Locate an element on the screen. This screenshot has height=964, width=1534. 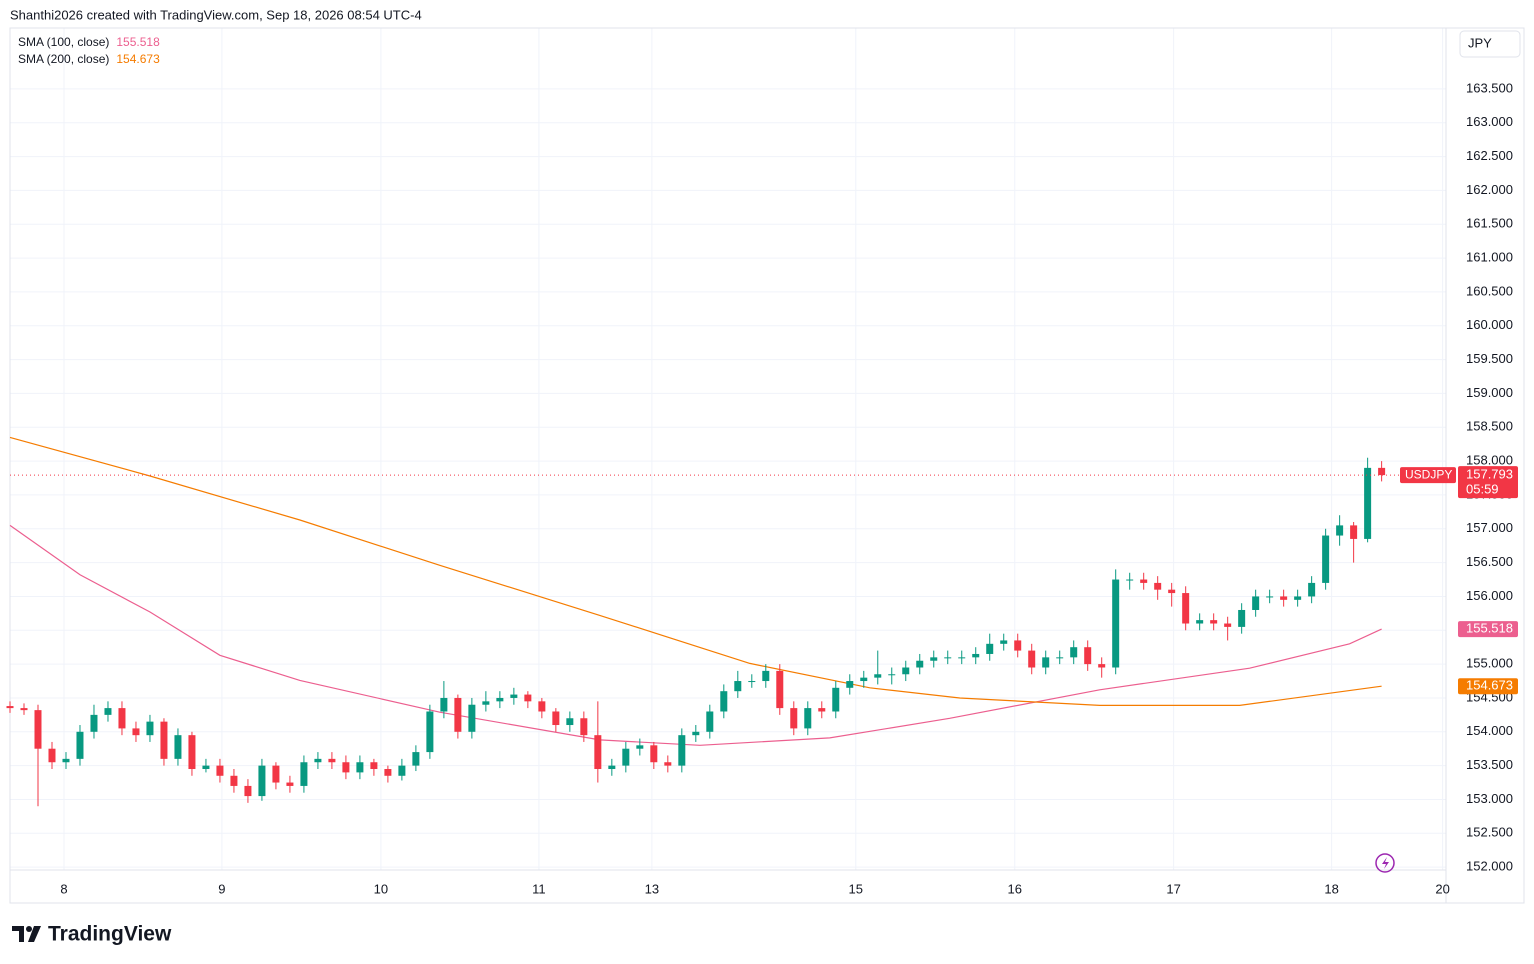
countdown: 05:59 is located at coordinates (1482, 489).